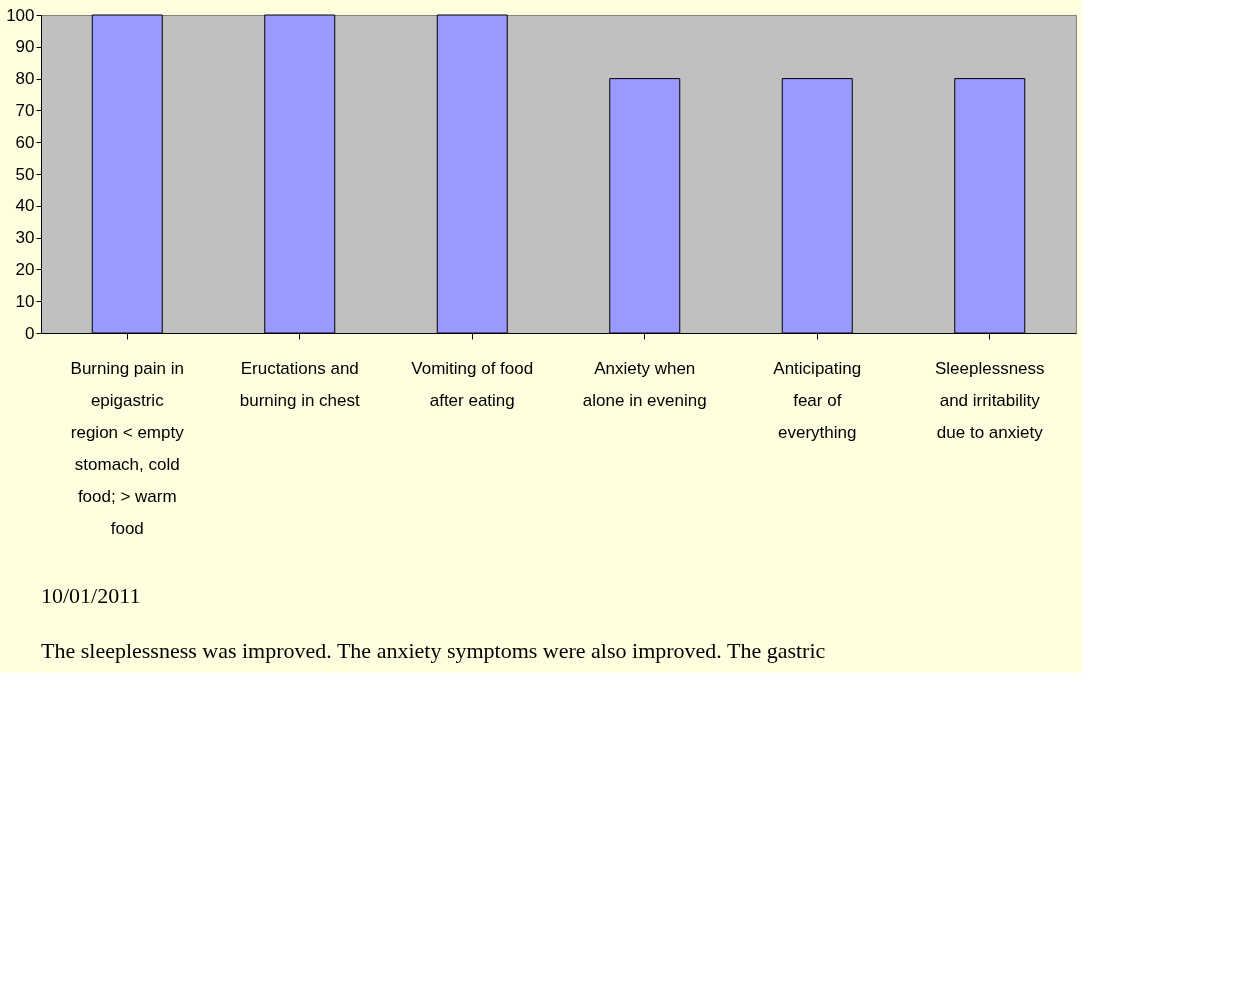  Describe the element at coordinates (300, 384) in the screenshot. I see `x-tick-label: Eructations and burning in chest` at that location.